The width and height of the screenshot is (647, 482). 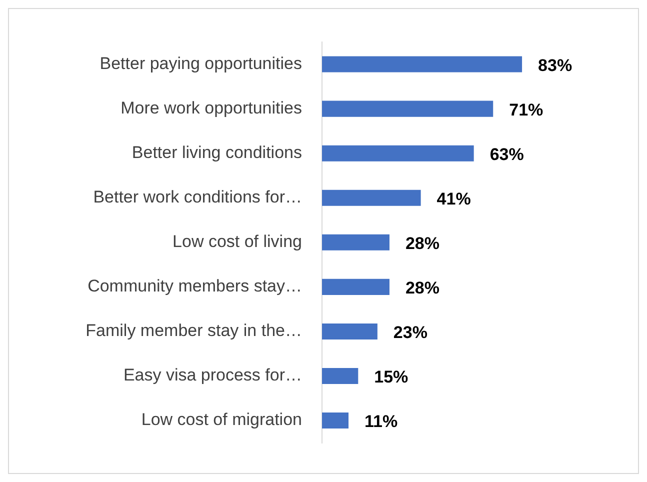 What do you see at coordinates (453, 199) in the screenshot?
I see `data-label: 41%` at bounding box center [453, 199].